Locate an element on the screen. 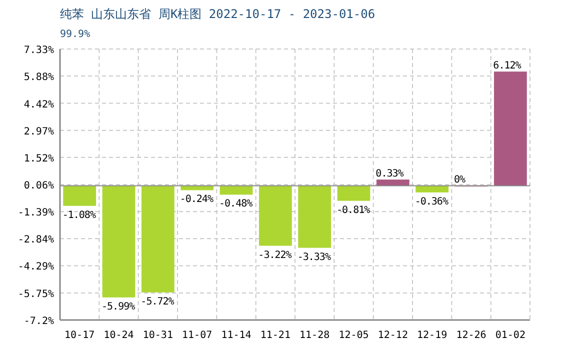  data-label: -0.36% is located at coordinates (431, 202).